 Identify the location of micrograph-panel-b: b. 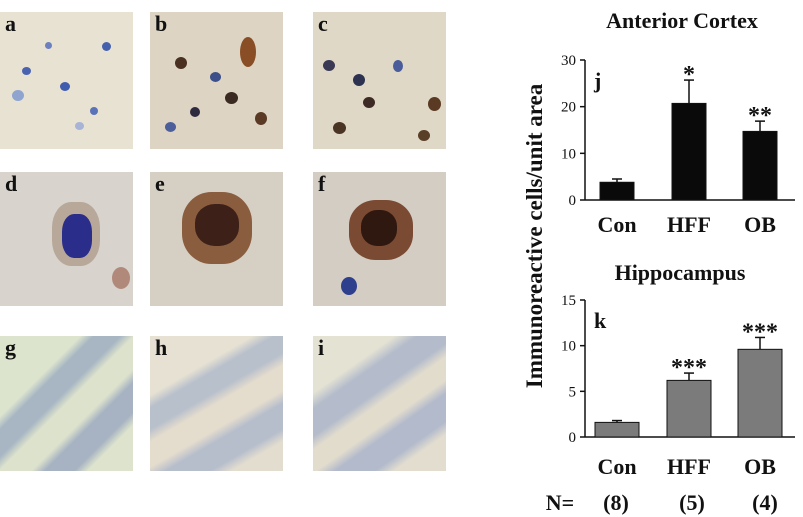
(216, 80).